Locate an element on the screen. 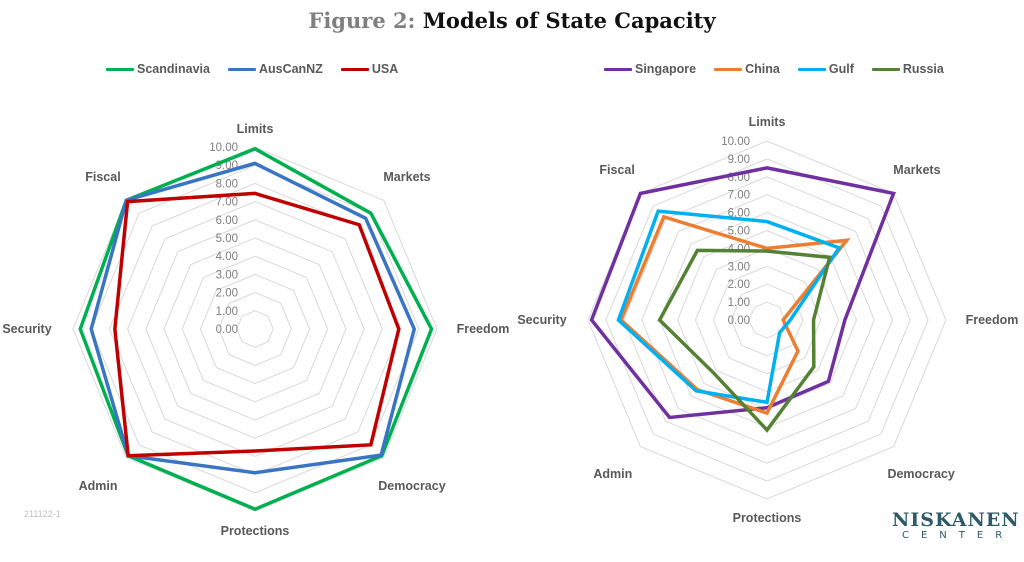 The height and width of the screenshot is (562, 1024). series-singapore is located at coordinates (742, 293).